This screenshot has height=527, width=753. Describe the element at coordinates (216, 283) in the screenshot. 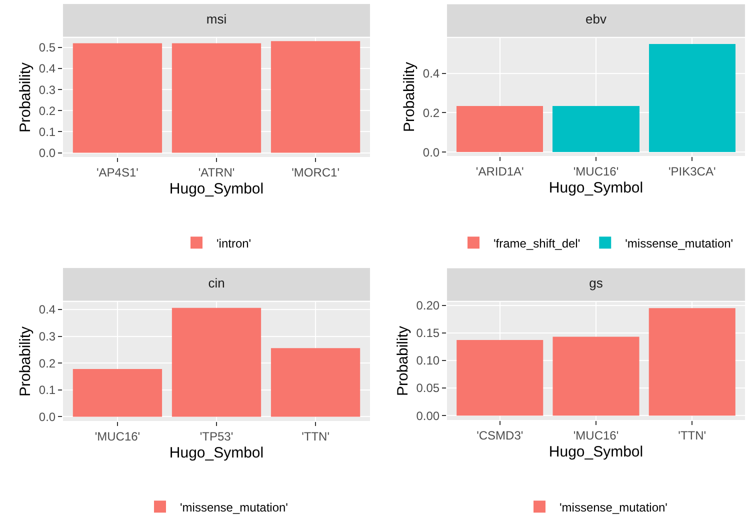

I see `chart-title: cin` at that location.